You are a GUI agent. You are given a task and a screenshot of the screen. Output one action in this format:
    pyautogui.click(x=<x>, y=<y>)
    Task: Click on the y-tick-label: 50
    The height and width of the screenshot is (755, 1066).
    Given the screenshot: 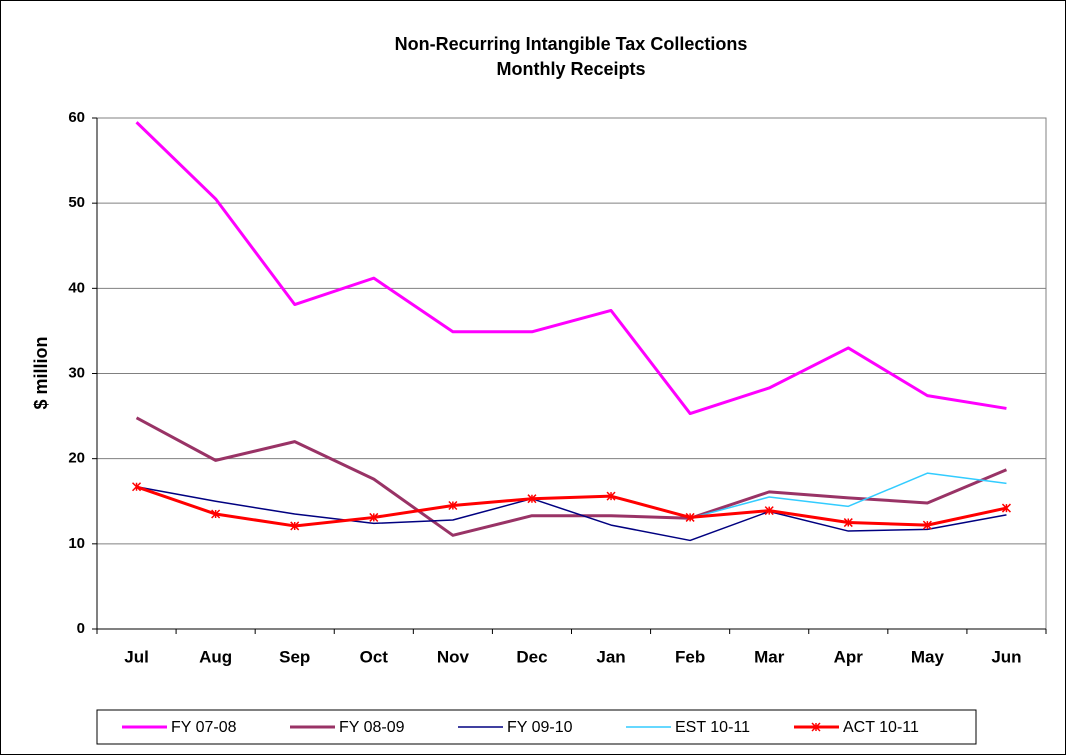 What is the action you would take?
    pyautogui.click(x=76, y=202)
    